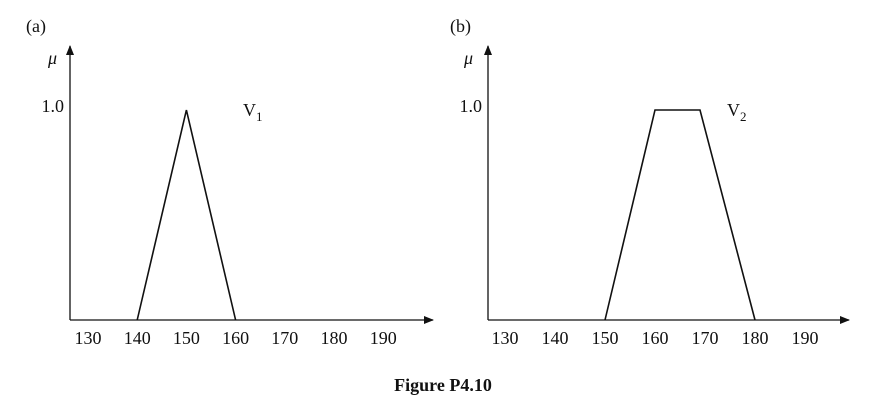 The height and width of the screenshot is (407, 882). What do you see at coordinates (443, 385) in the screenshot?
I see `figure-caption: Figure P4.10` at bounding box center [443, 385].